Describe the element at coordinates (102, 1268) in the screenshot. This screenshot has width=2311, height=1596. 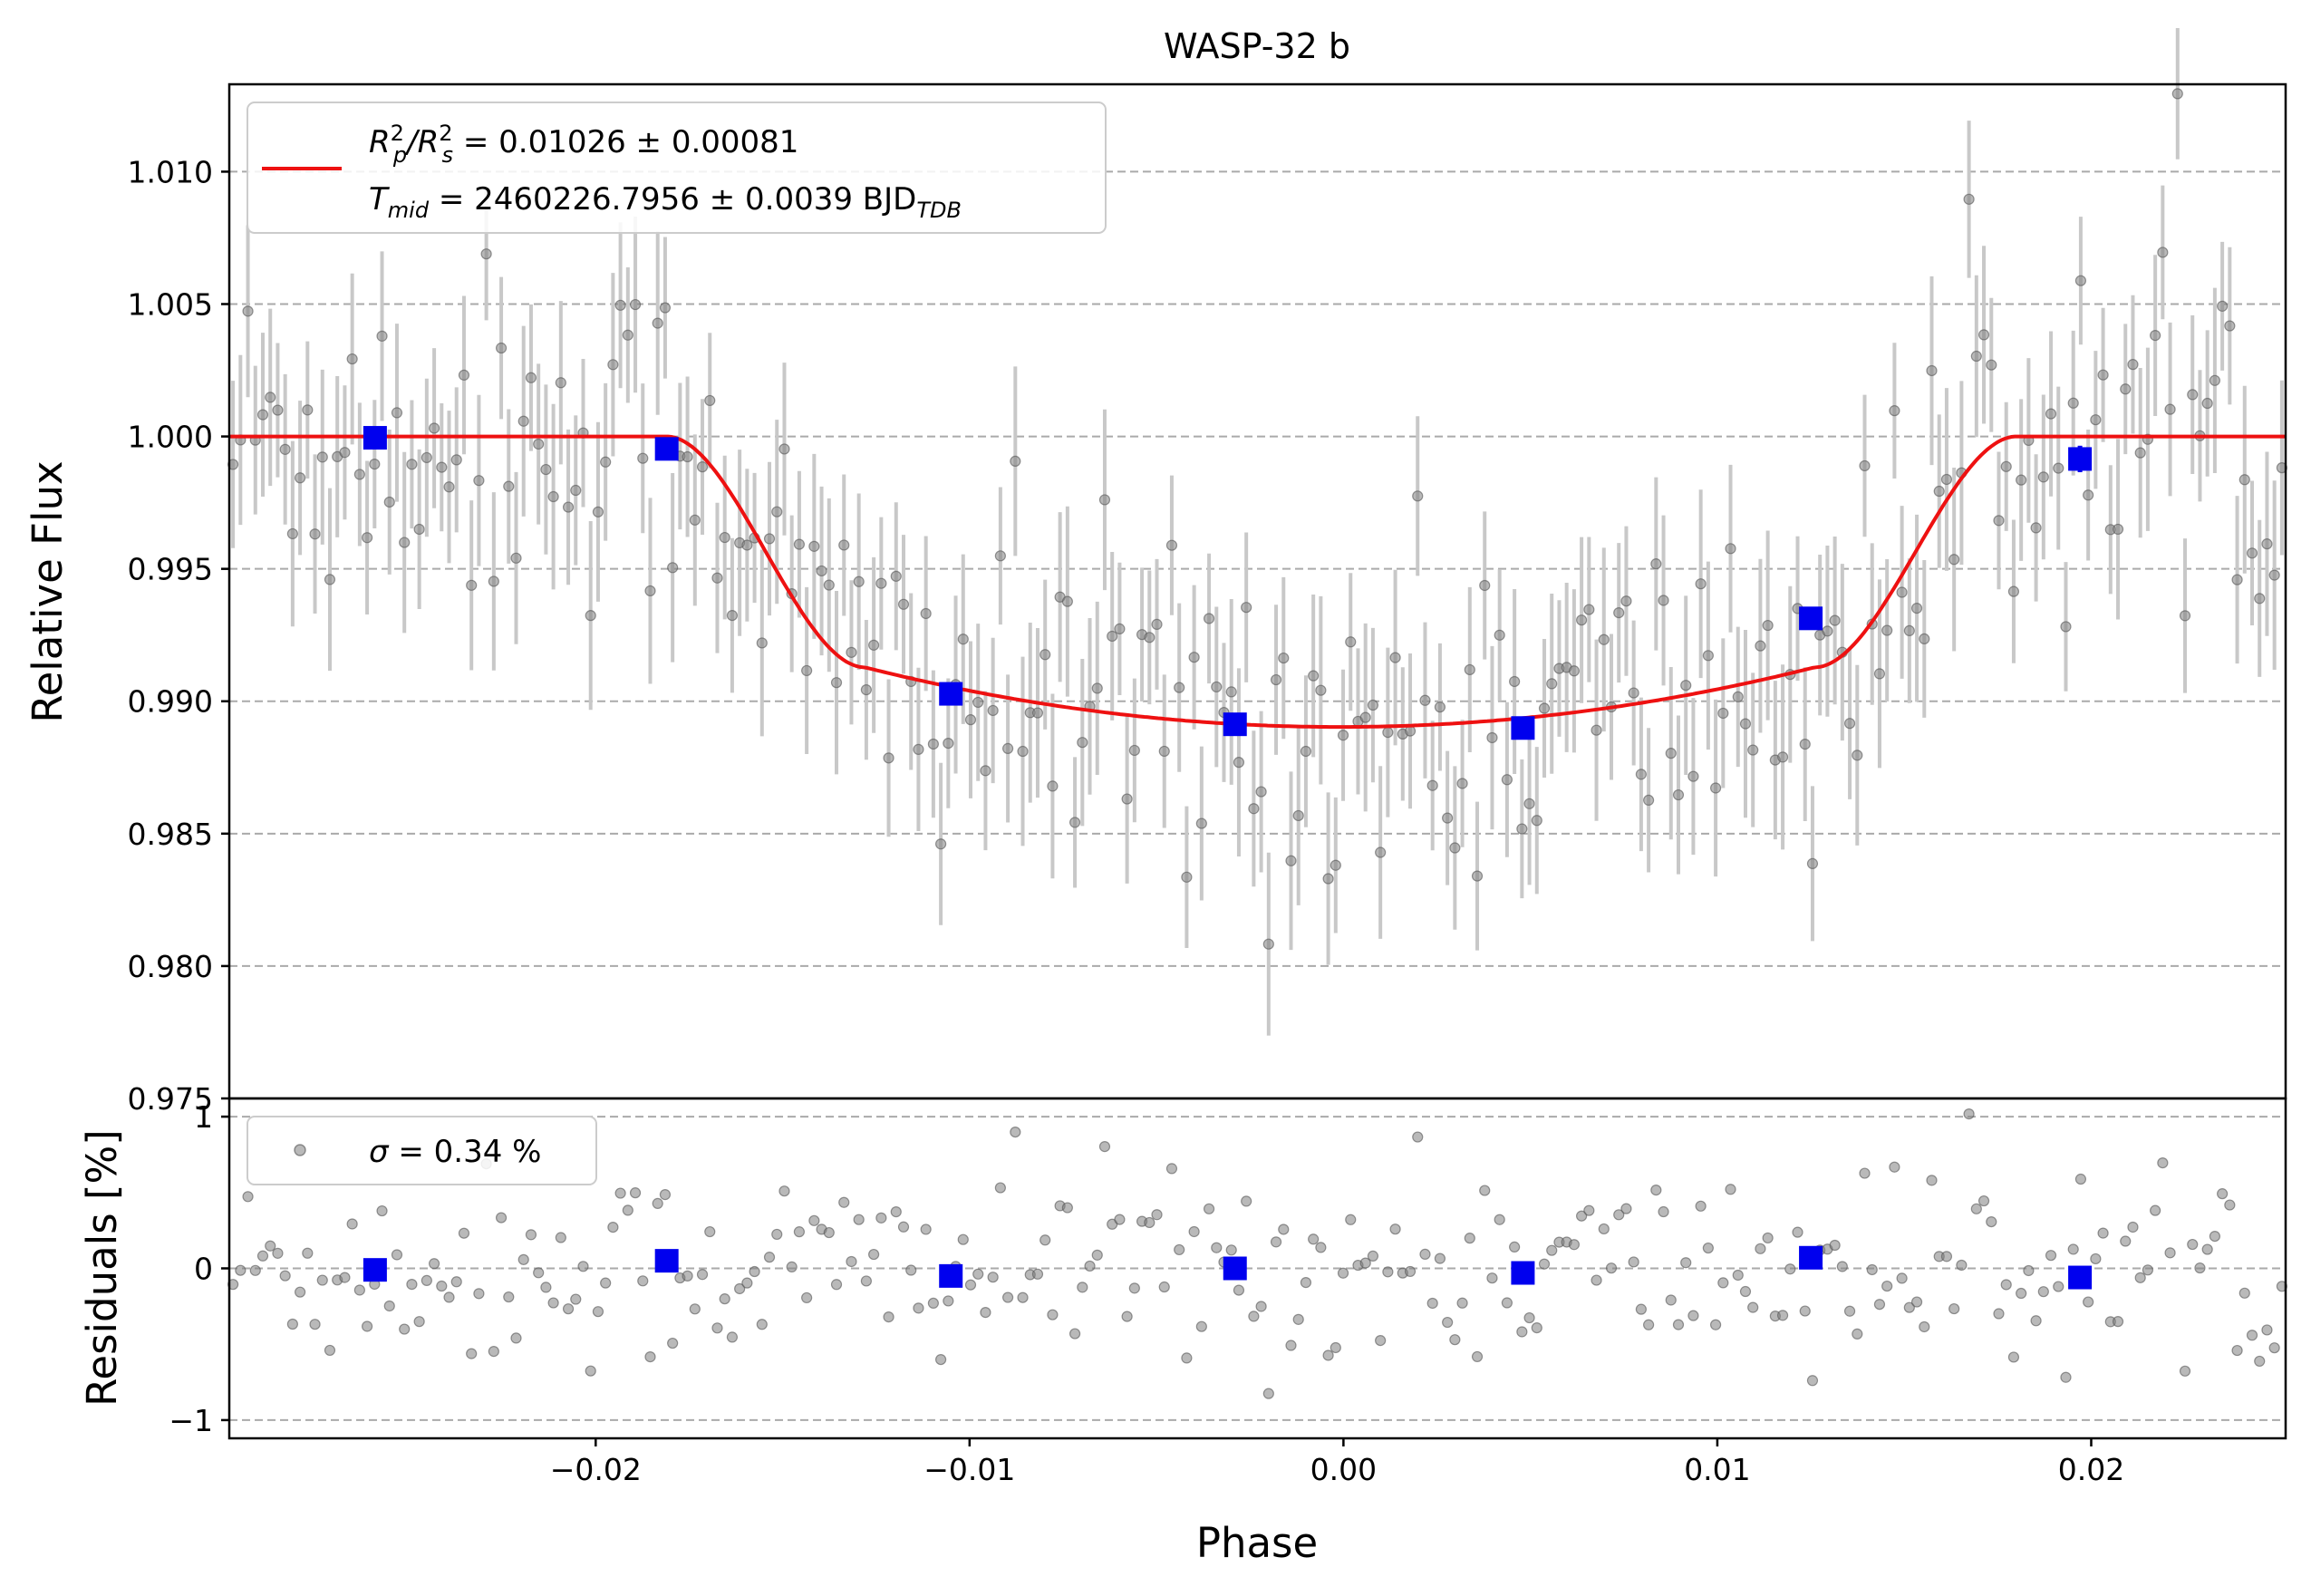
I see `y-axis-label-residuals: Residuals [%]` at that location.